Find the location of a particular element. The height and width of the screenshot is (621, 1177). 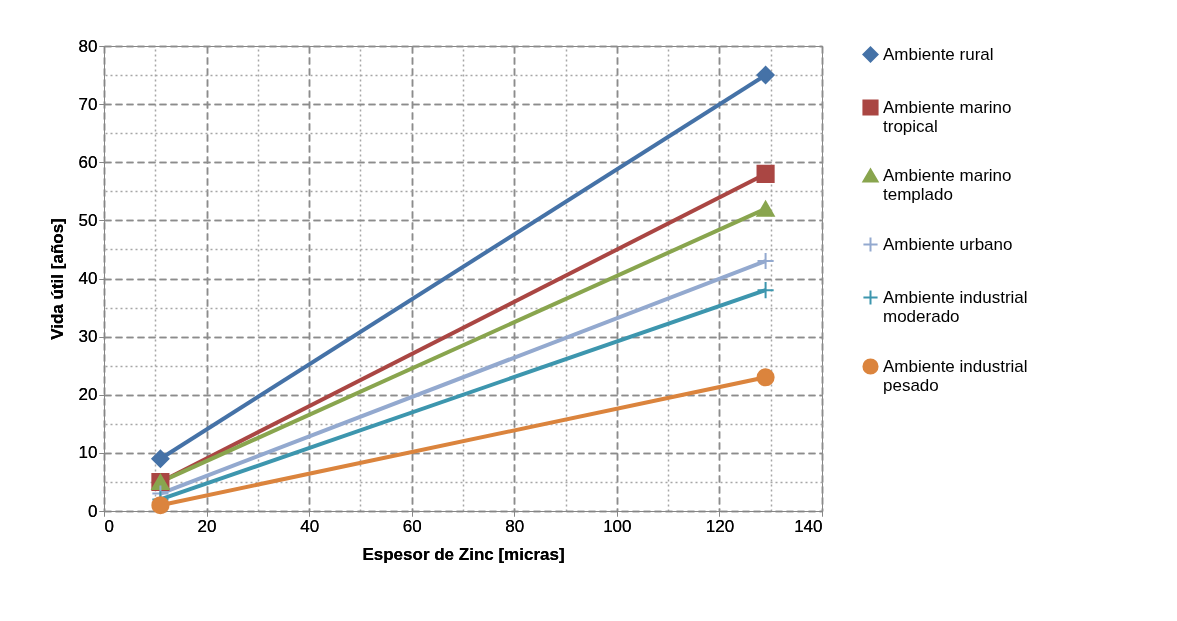

legend-label: Ambiente industrial moderado is located at coordinates (955, 306).